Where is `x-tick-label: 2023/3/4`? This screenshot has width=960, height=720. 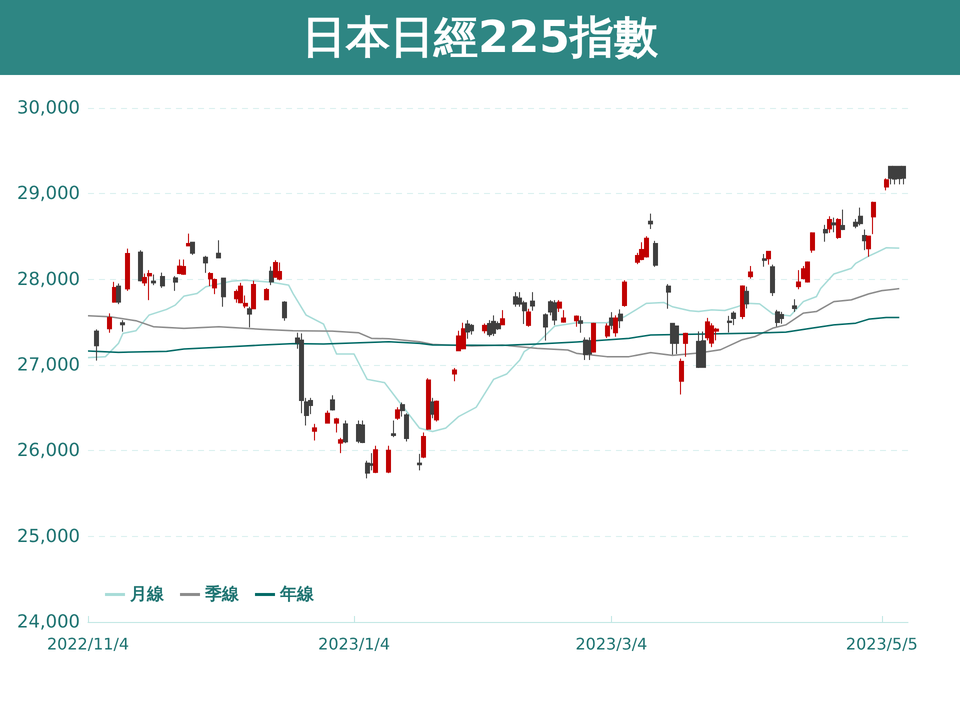 x-tick-label: 2023/3/4 is located at coordinates (611, 644).